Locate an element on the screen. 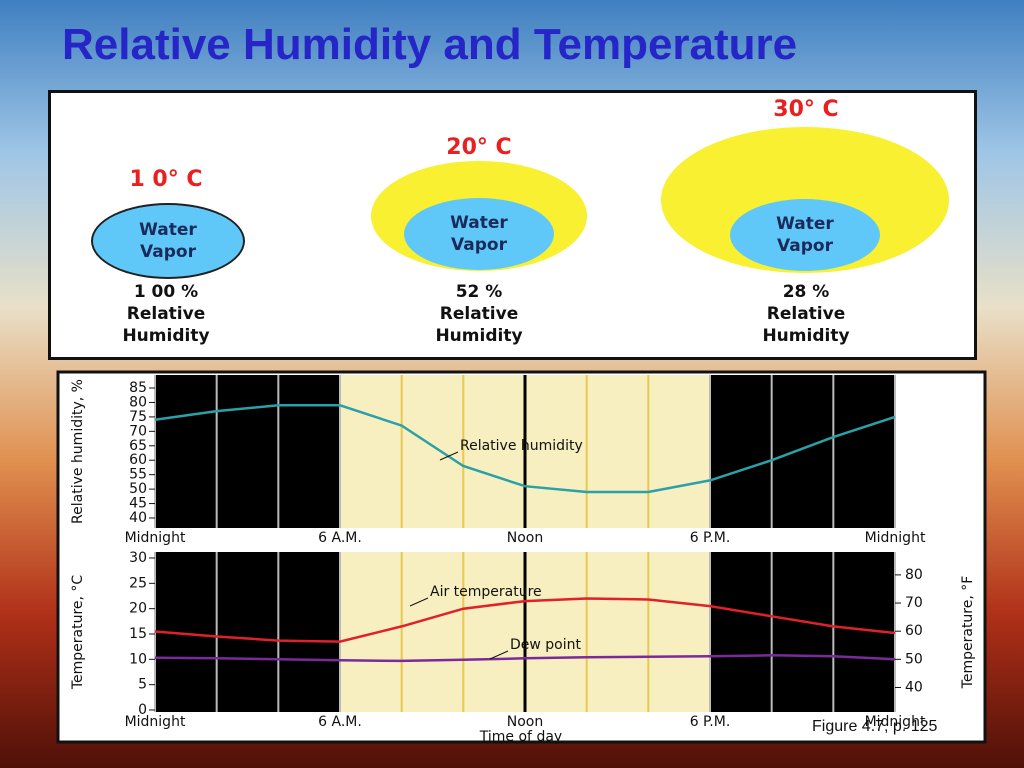 The width and height of the screenshot is (1024, 768). x-axis-label: Time of day is located at coordinates (520, 737).